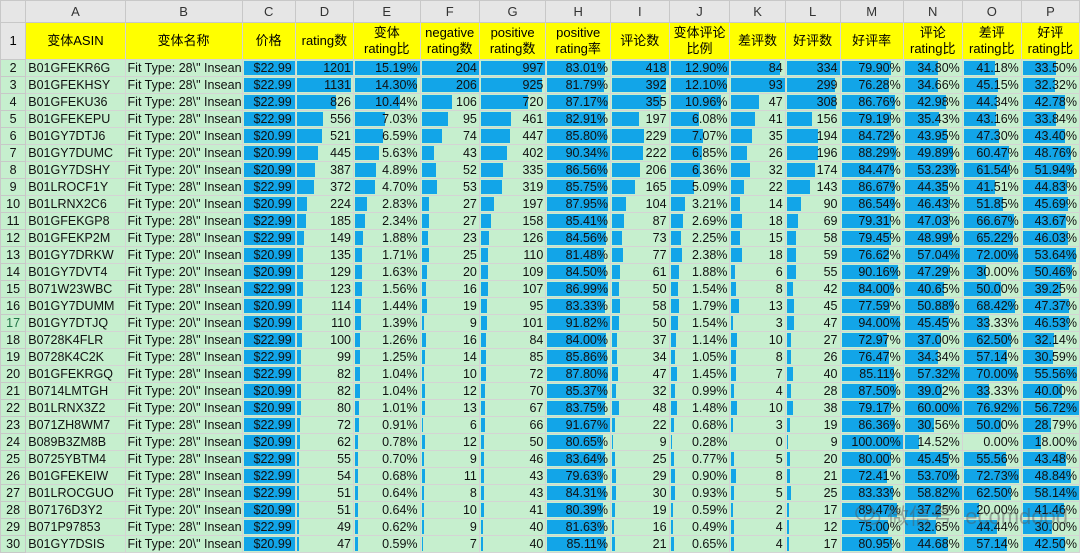 This screenshot has width=1080, height=553. Describe the element at coordinates (324, 391) in the screenshot. I see `rating-cell: 82` at that location.